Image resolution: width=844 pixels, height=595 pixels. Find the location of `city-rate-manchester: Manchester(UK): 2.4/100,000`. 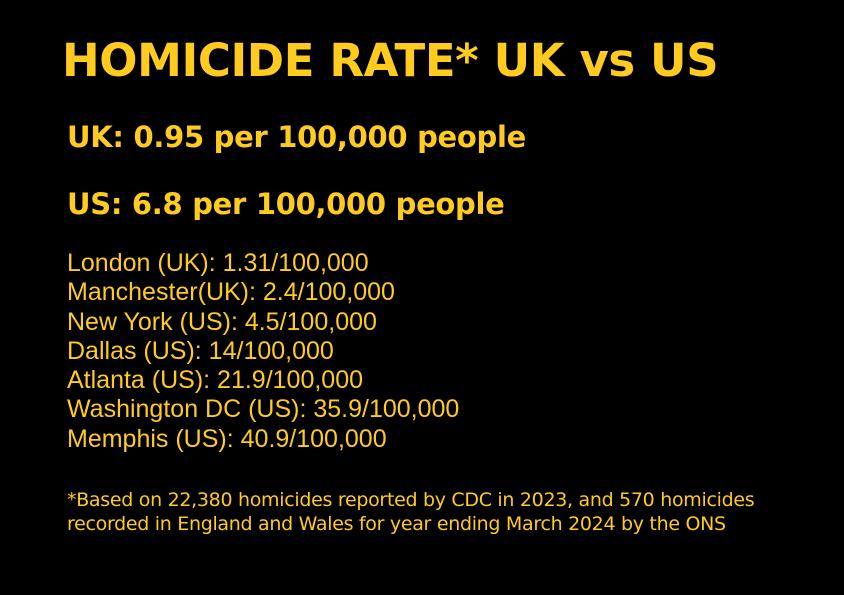

city-rate-manchester: Manchester(UK): 2.4/100,000 is located at coordinates (231, 292).